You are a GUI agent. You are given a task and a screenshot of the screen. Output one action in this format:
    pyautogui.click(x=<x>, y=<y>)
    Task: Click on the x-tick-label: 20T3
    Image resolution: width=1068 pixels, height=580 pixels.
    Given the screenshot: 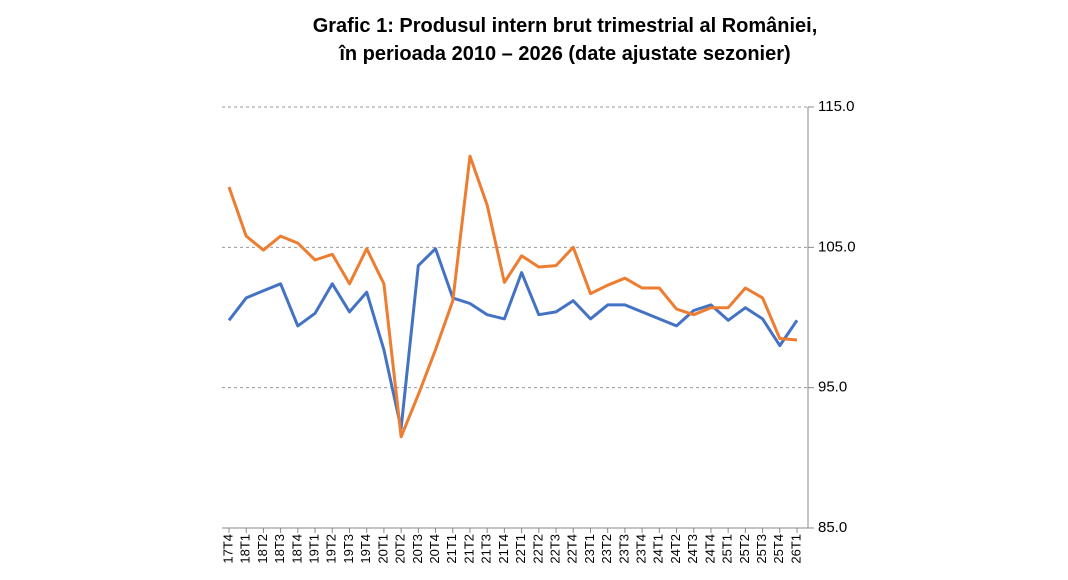 What is the action you would take?
    pyautogui.click(x=417, y=549)
    